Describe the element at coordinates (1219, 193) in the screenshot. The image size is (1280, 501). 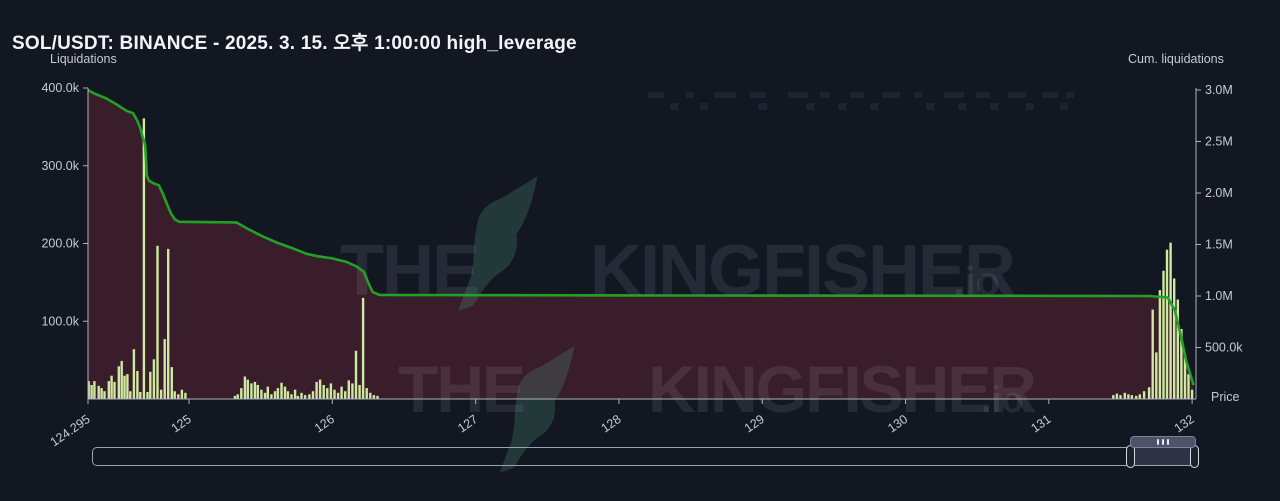
I see `right-axis-tick-label: 2.0M` at that location.